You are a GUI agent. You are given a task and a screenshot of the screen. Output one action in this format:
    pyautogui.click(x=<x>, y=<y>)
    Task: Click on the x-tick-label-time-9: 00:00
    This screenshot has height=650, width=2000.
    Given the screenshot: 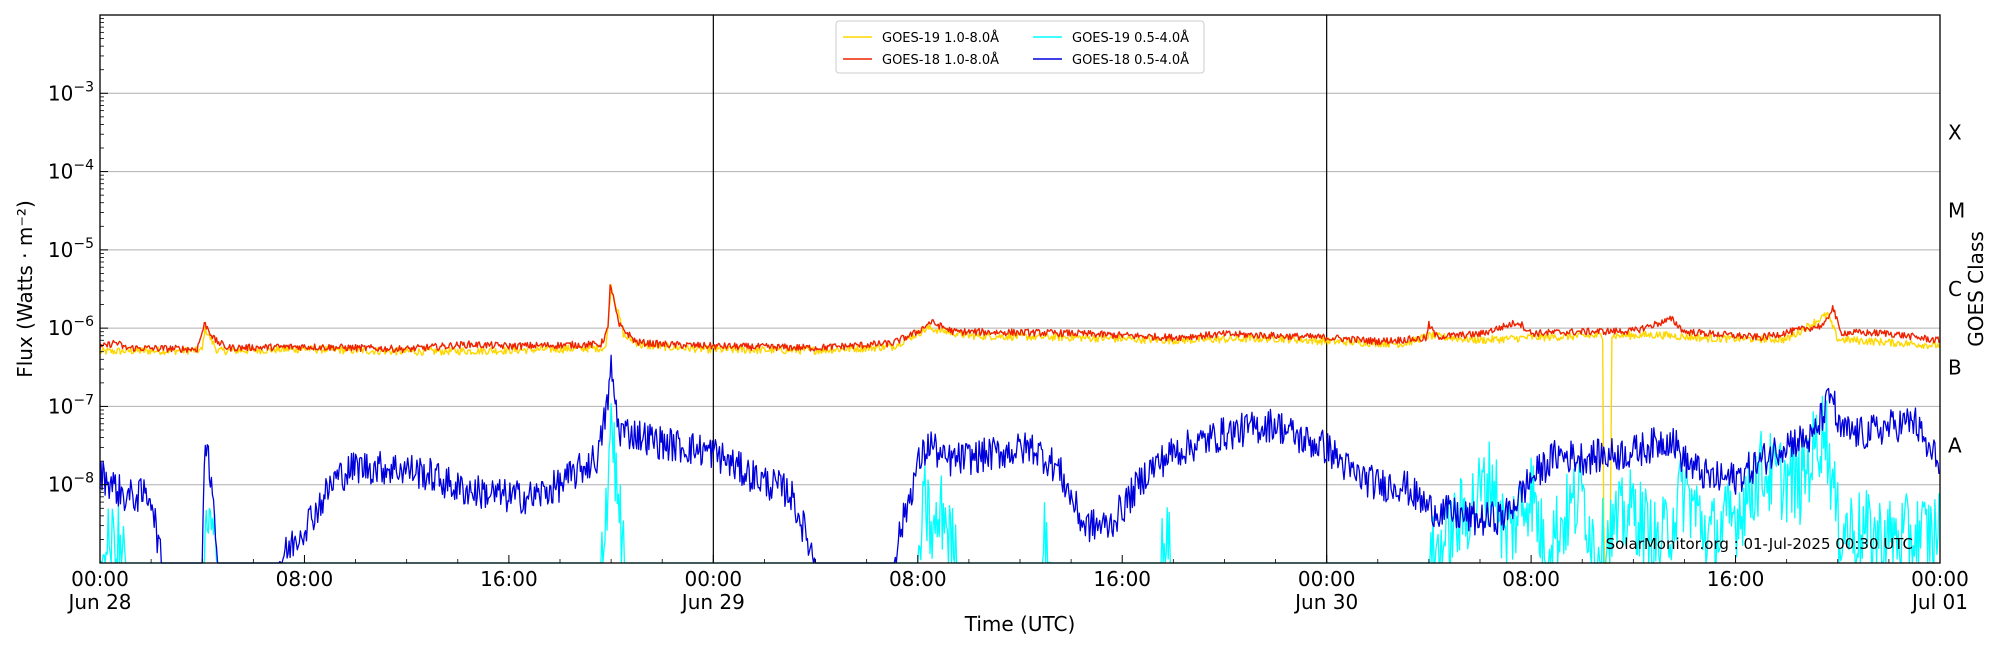 What is the action you would take?
    pyautogui.click(x=1940, y=579)
    